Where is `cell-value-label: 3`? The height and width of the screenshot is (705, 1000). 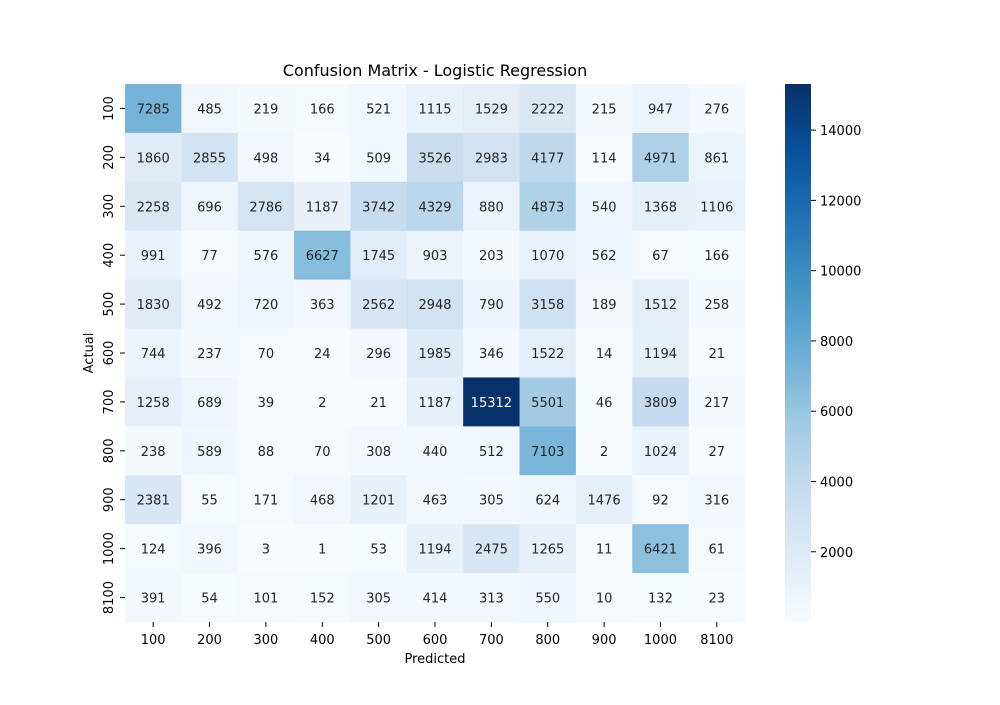 cell-value-label: 3 is located at coordinates (266, 550).